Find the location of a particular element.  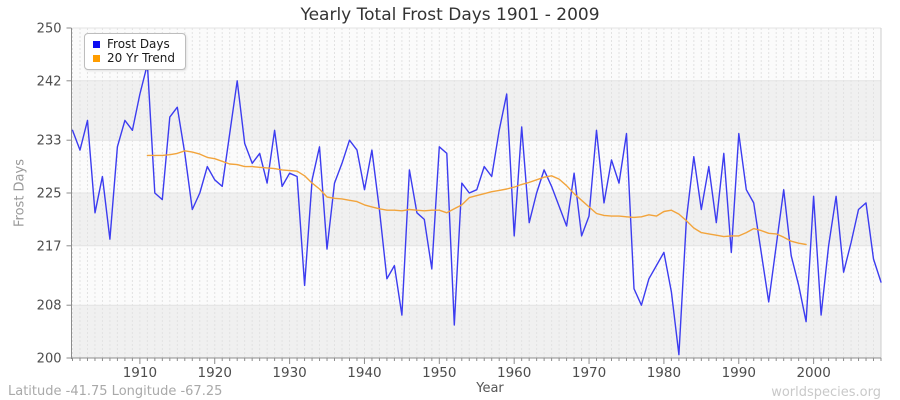

y-tick-label: 242 is located at coordinates (49, 81).